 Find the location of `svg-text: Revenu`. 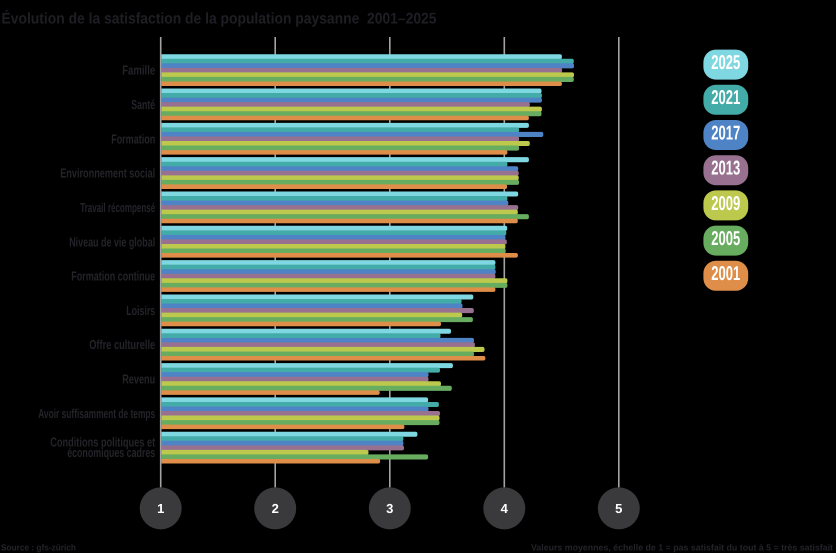

svg-text: Revenu is located at coordinates (138, 379).